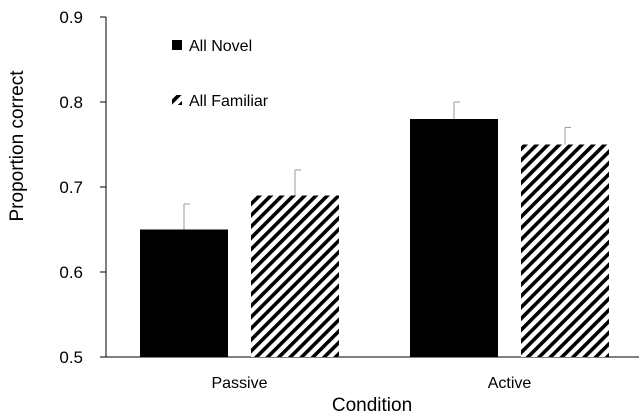  Describe the element at coordinates (71, 187) in the screenshot. I see `y-tick-label: 0.7` at that location.